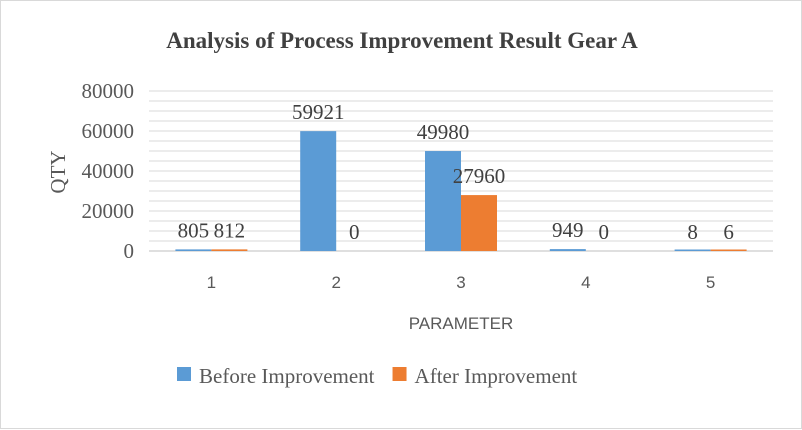 Image resolution: width=802 pixels, height=430 pixels. Describe the element at coordinates (184, 374) in the screenshot. I see `legend-swatch-before` at that location.